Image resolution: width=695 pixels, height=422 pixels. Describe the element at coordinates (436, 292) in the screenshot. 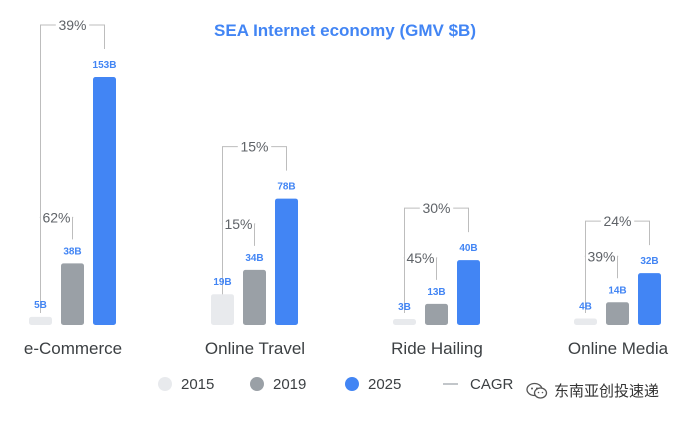

I see `value-label: 13B` at that location.